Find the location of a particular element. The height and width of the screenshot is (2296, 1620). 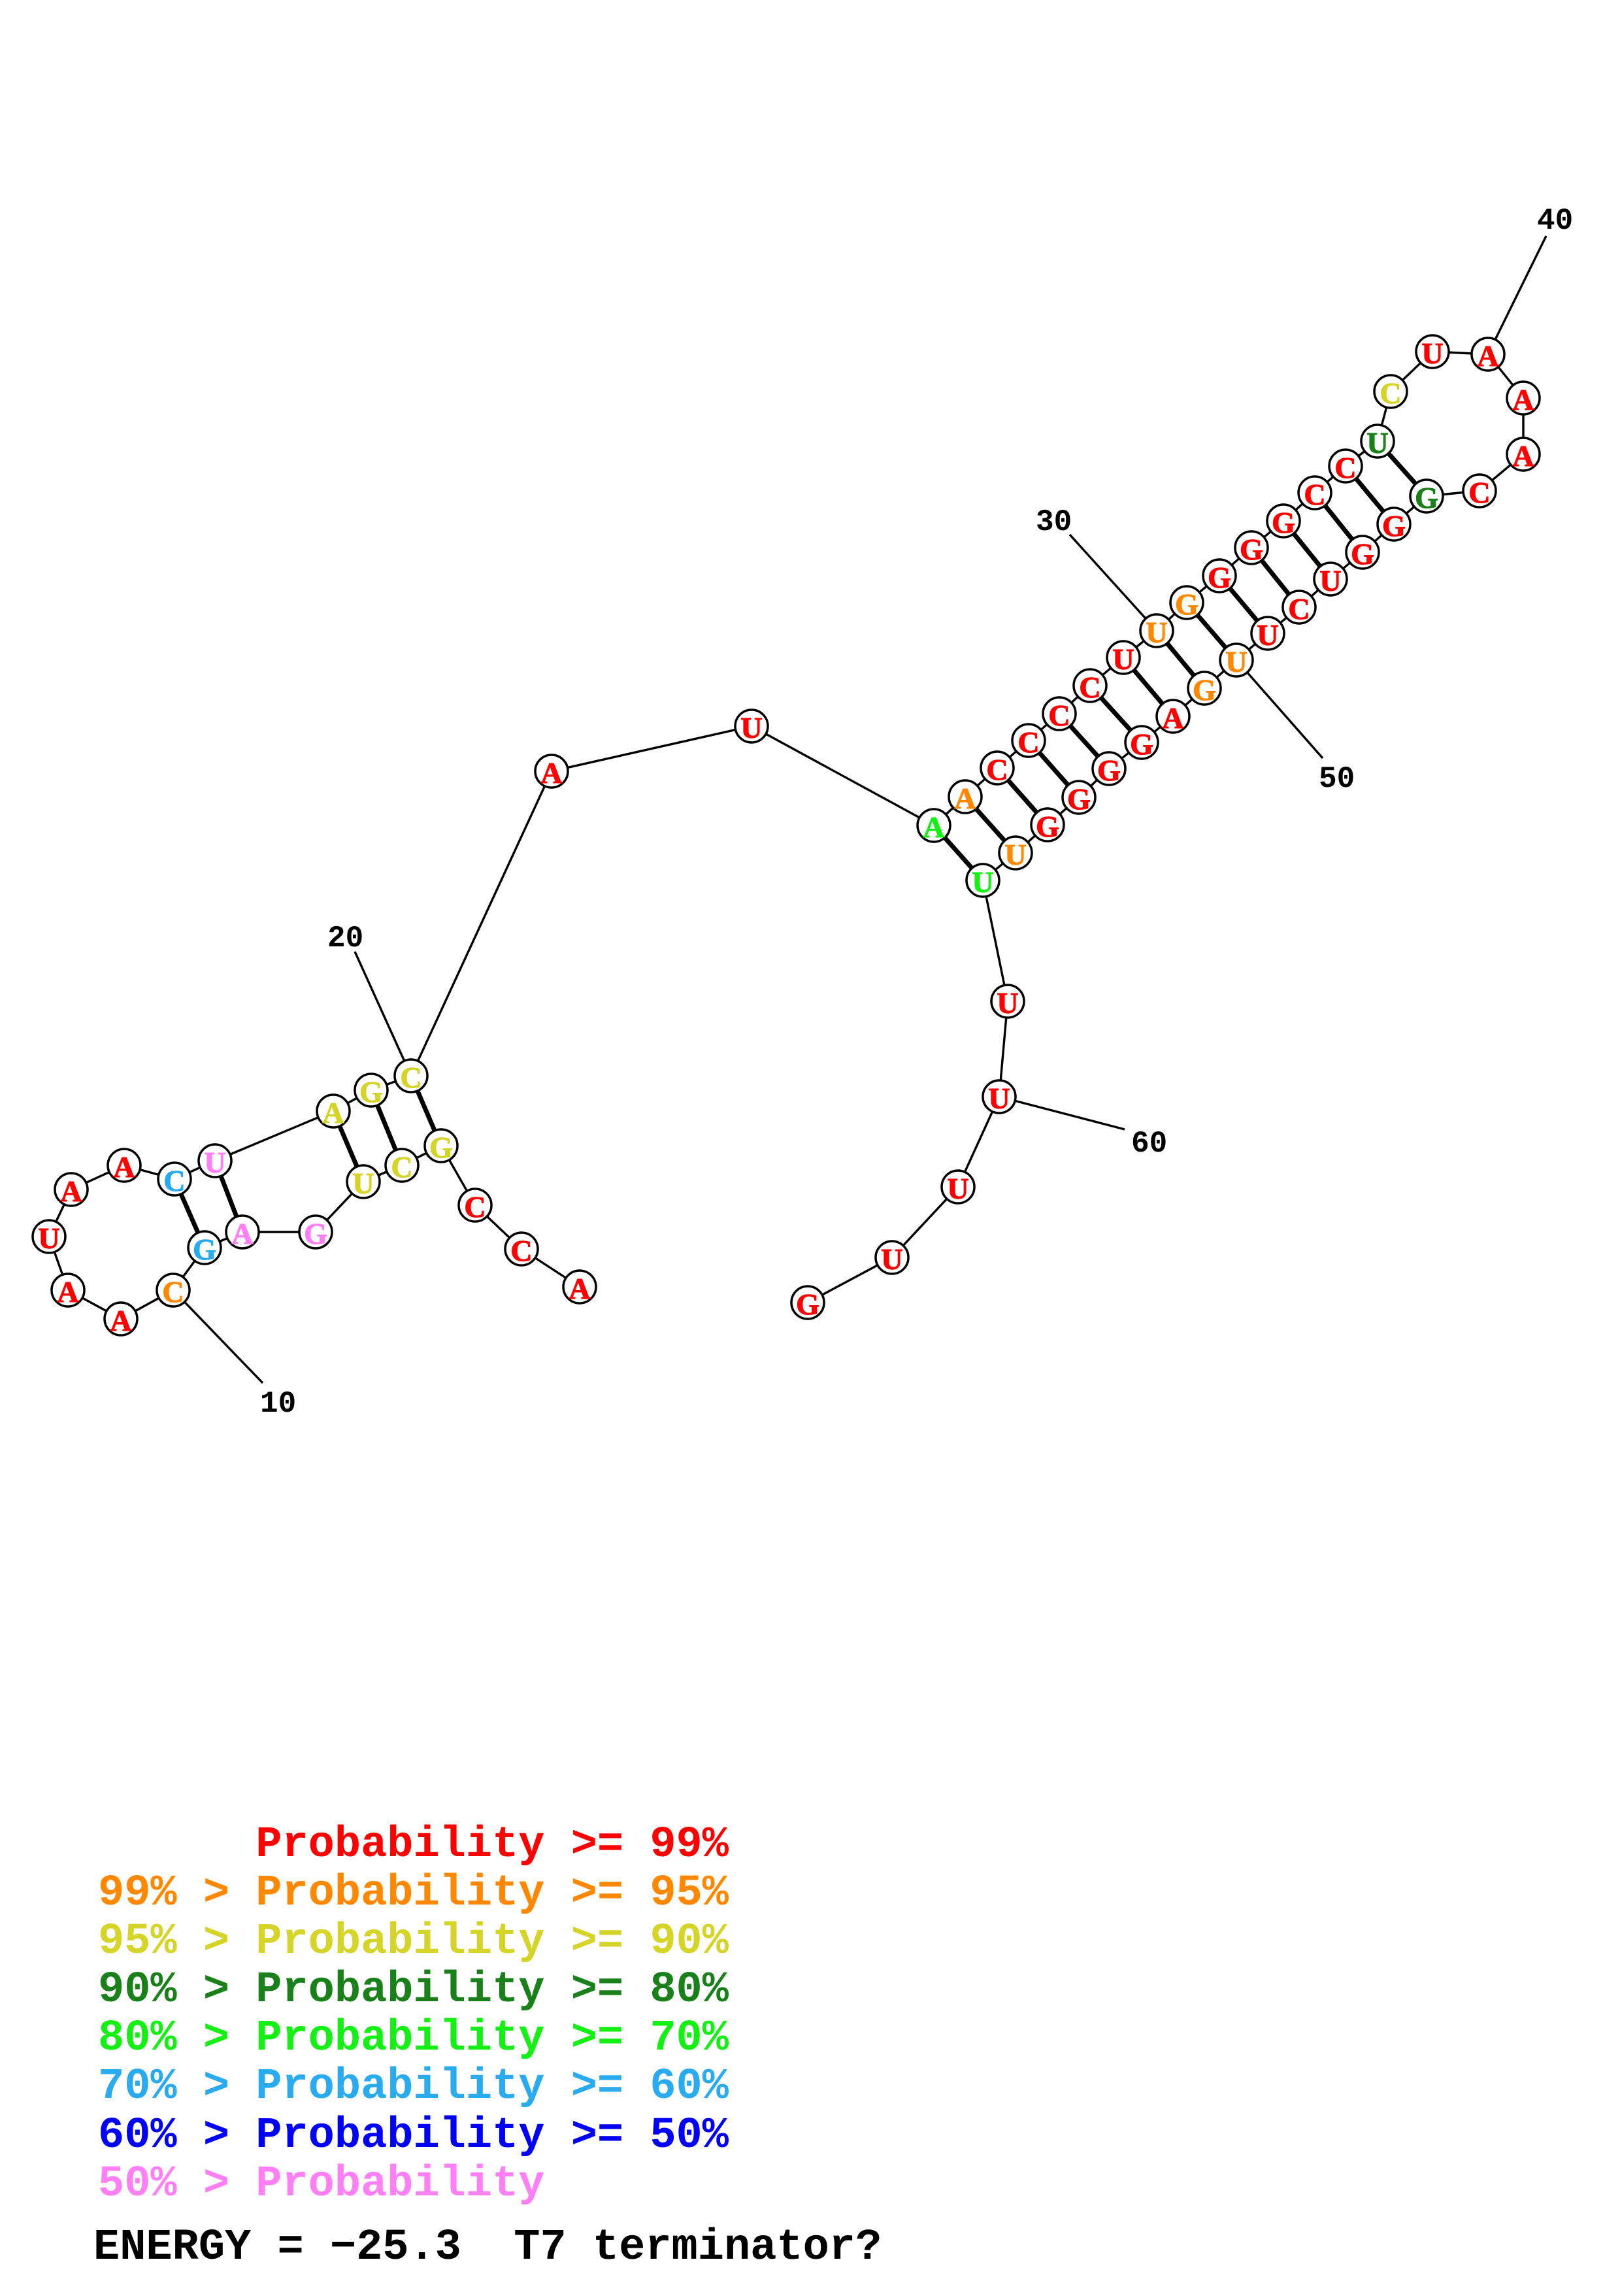

svg-text: 50 is located at coordinates (1337, 779).